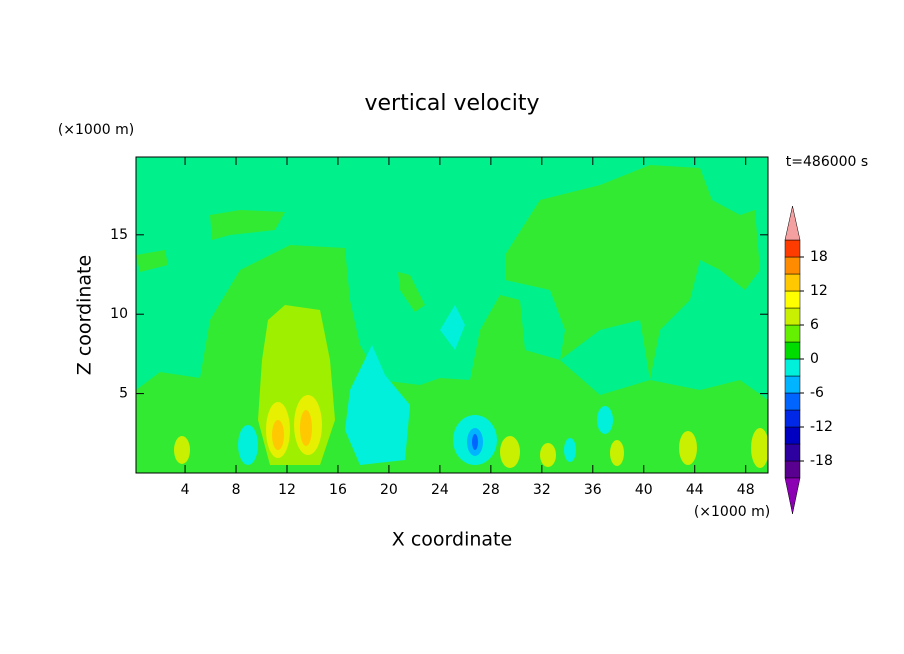  What do you see at coordinates (814, 359) in the screenshot?
I see `colorbar-tick-label: 0` at bounding box center [814, 359].